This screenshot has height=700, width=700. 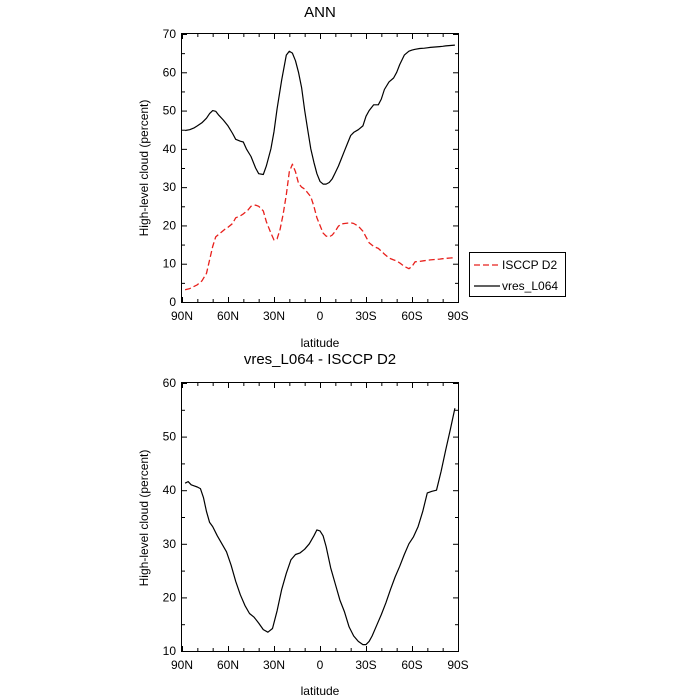 I want to click on y-tick-label: 0, so click(x=172, y=302).